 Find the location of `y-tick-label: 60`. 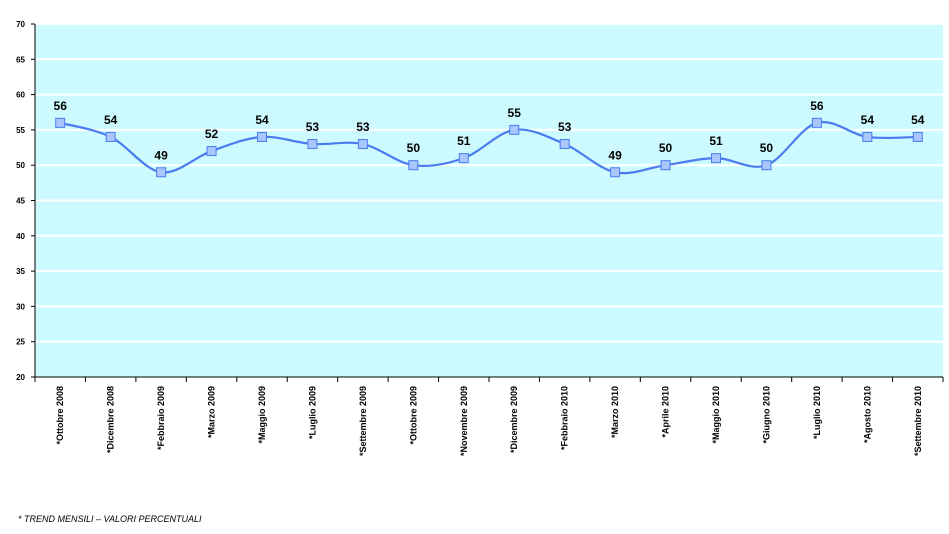

y-tick-label: 60 is located at coordinates (20, 95).